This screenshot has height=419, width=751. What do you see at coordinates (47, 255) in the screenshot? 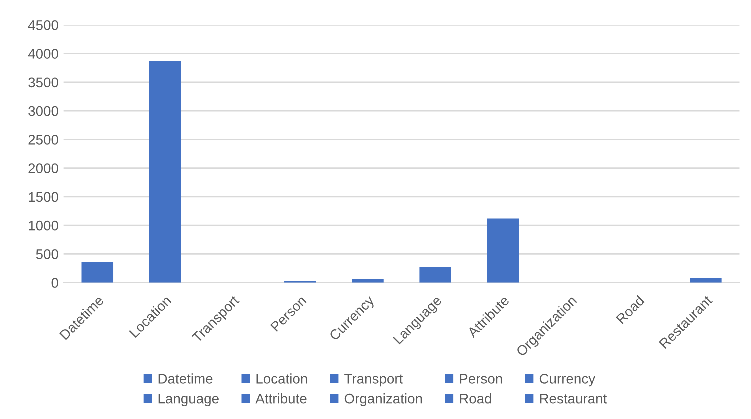
I see `y-tick-label: 500` at bounding box center [47, 255].